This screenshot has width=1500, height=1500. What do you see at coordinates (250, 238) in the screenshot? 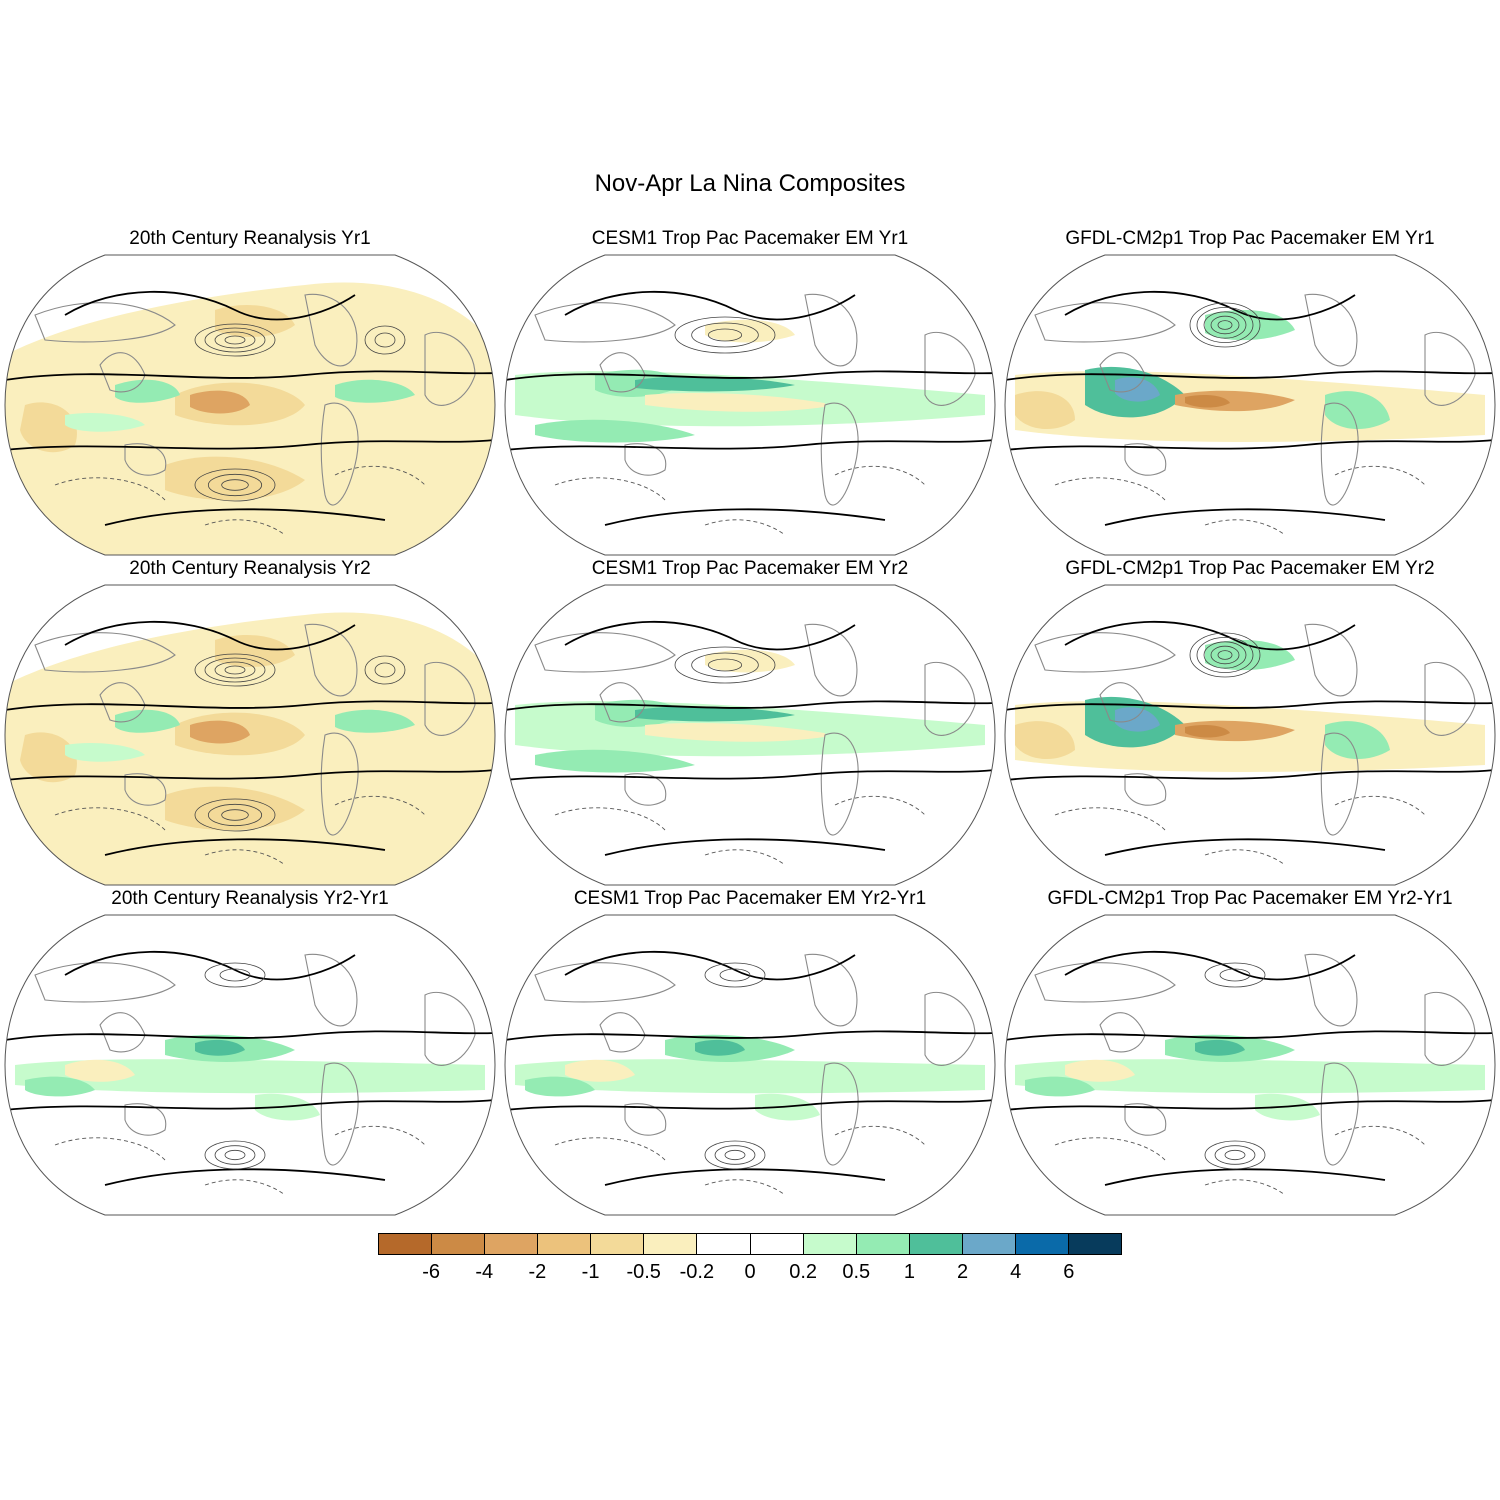
I see `panel-title: 20th Century Reanalysis Yr1` at bounding box center [250, 238].